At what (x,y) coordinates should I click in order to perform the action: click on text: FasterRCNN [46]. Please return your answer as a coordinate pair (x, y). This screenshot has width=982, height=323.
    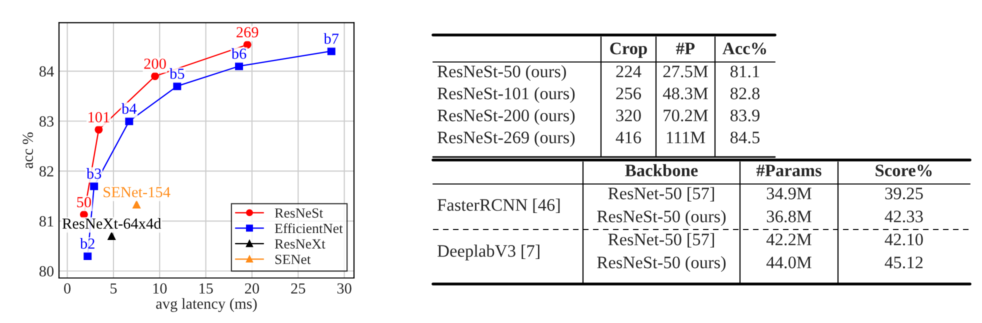
    Looking at the image, I should click on (499, 205).